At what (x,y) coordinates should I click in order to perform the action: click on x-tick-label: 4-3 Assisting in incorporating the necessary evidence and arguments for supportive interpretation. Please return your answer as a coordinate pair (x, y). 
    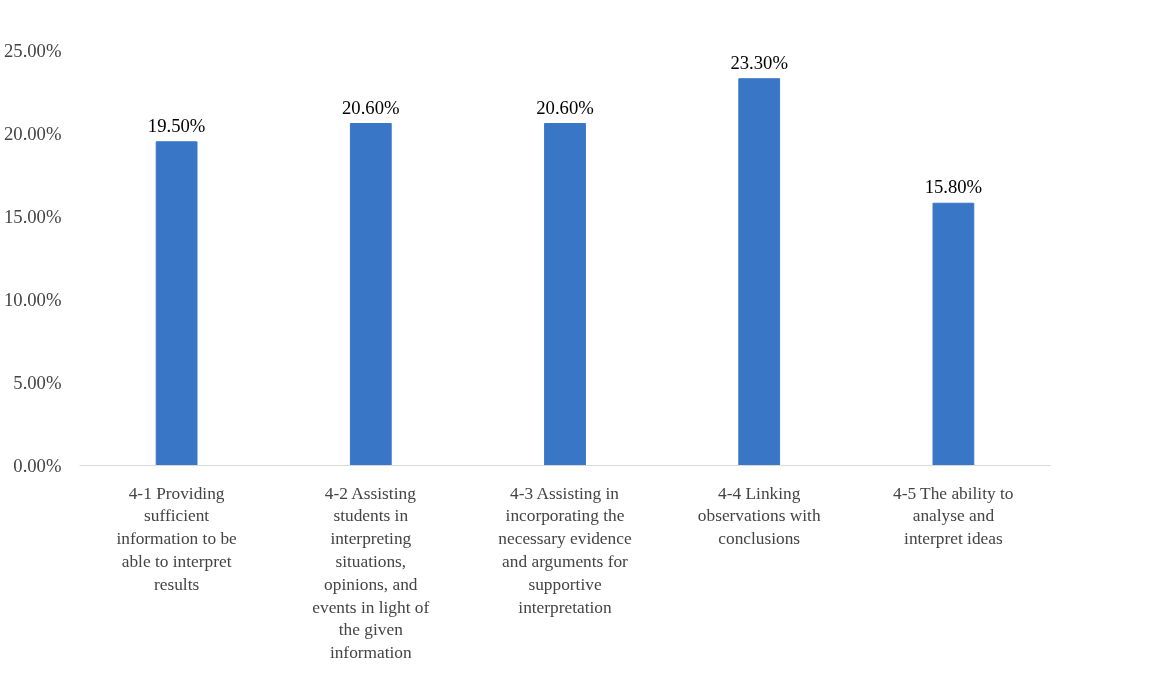
    Looking at the image, I should click on (565, 550).